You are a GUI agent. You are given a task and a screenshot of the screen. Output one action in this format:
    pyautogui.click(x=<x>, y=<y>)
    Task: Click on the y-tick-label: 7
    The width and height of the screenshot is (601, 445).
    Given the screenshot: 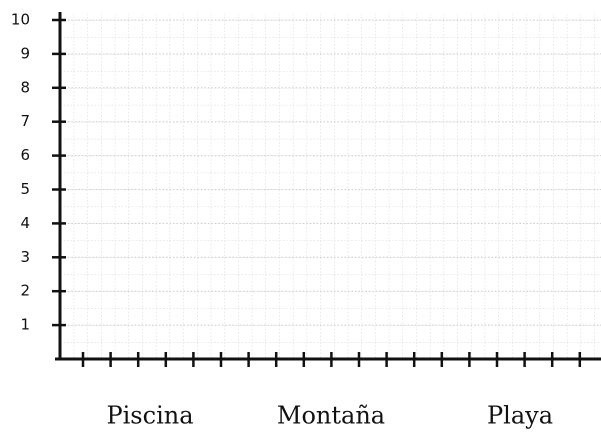 What is the action you would take?
    pyautogui.click(x=25, y=121)
    